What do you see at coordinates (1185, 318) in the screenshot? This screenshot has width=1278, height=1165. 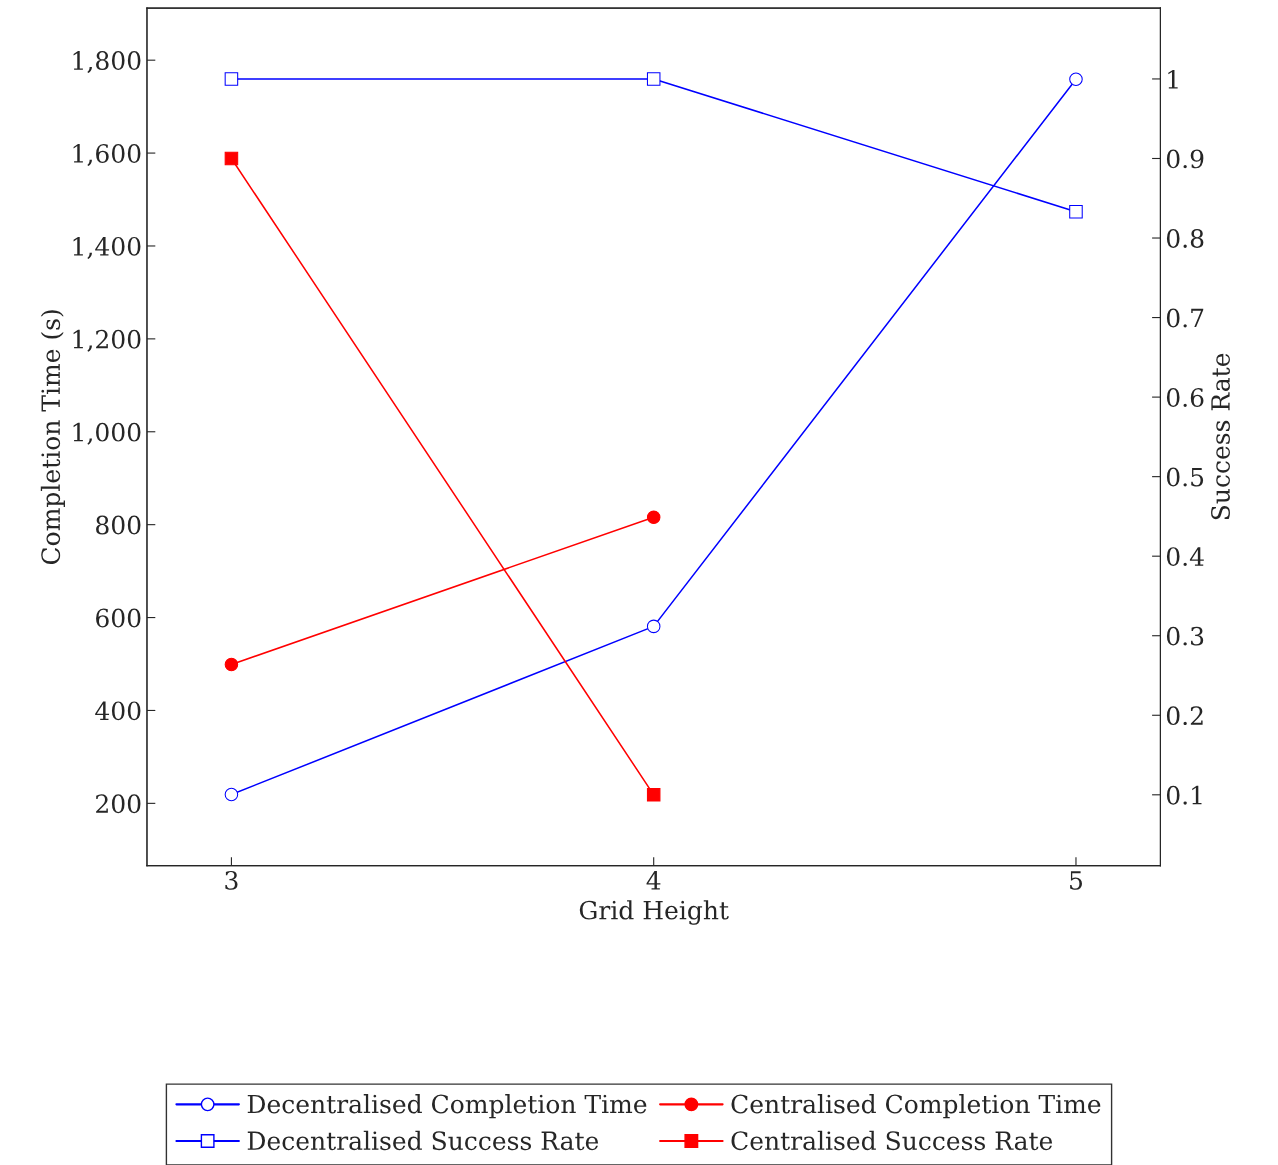 I see `y2-tick-label: 0.7` at bounding box center [1185, 318].